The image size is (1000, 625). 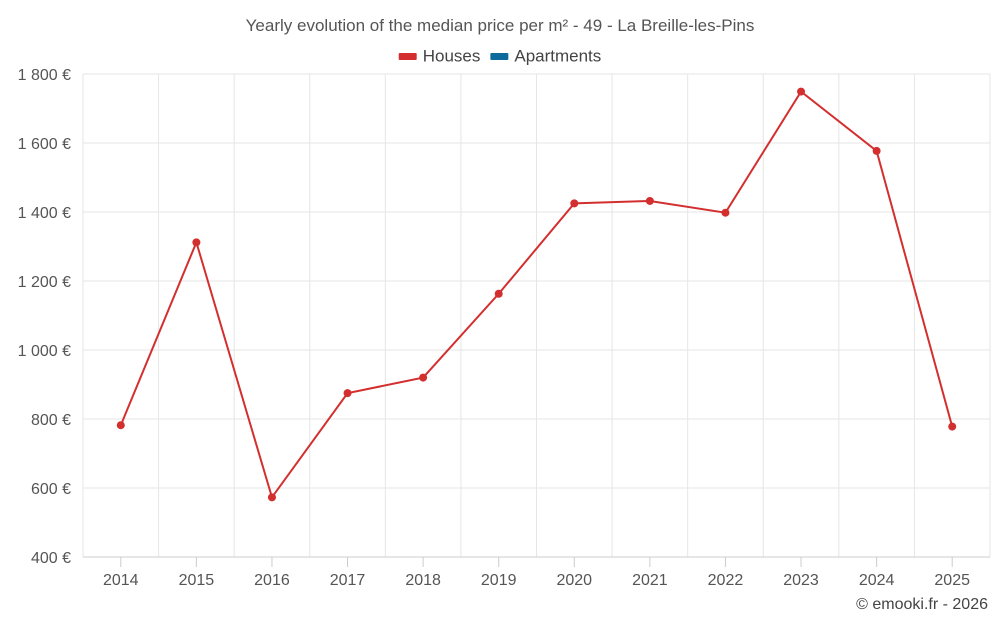 What do you see at coordinates (499, 580) in the screenshot?
I see `x-tick-label: 2019` at bounding box center [499, 580].